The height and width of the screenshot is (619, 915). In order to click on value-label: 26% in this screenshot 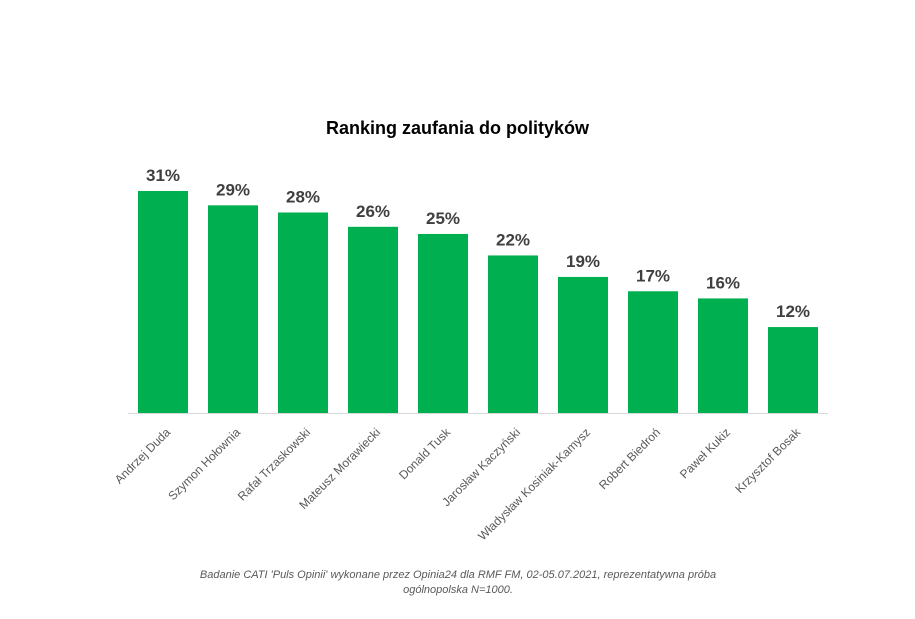, I will do `click(373, 211)`.